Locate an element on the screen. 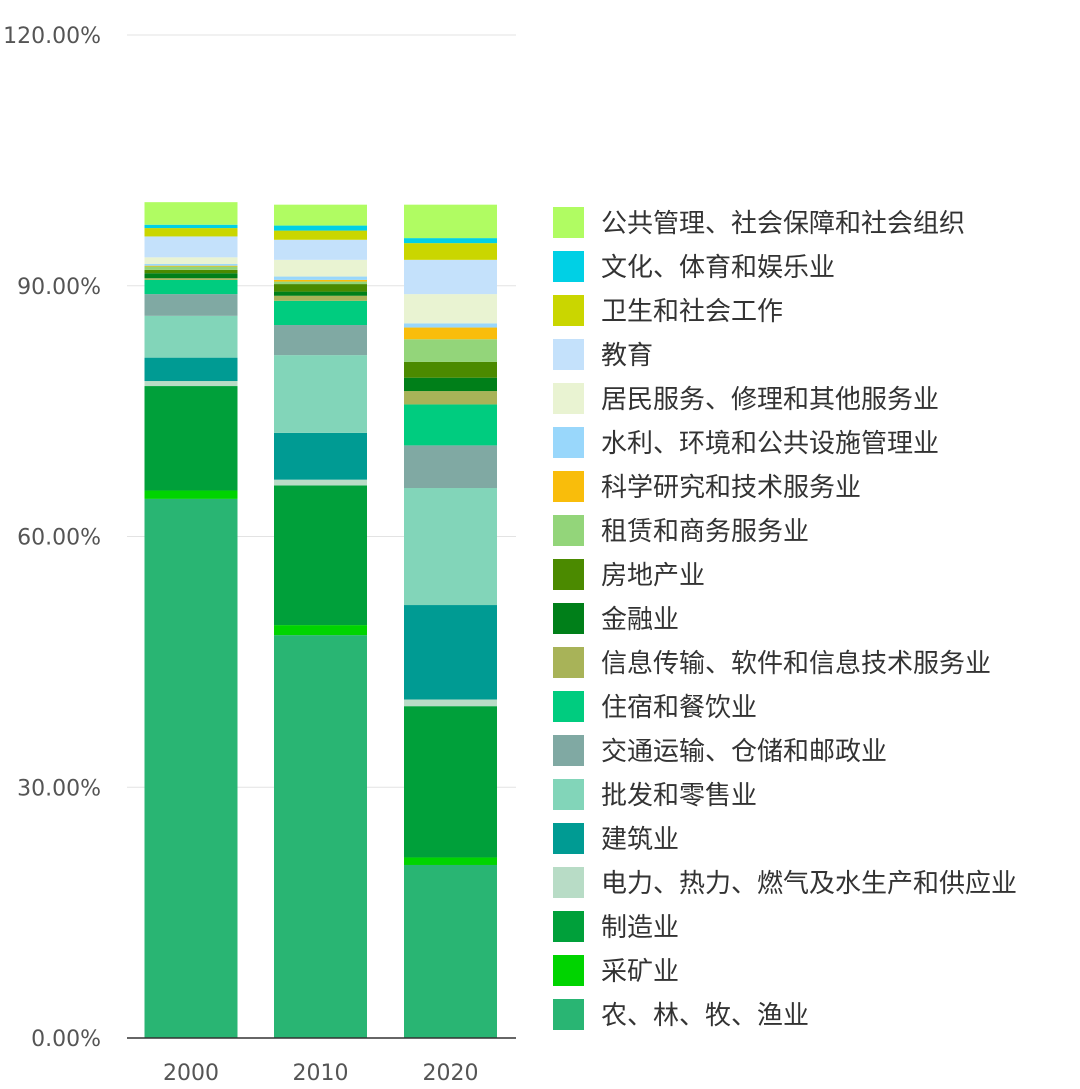 This screenshot has height=1089, width=1080. y-tick-label: 60.00% is located at coordinates (59, 538).